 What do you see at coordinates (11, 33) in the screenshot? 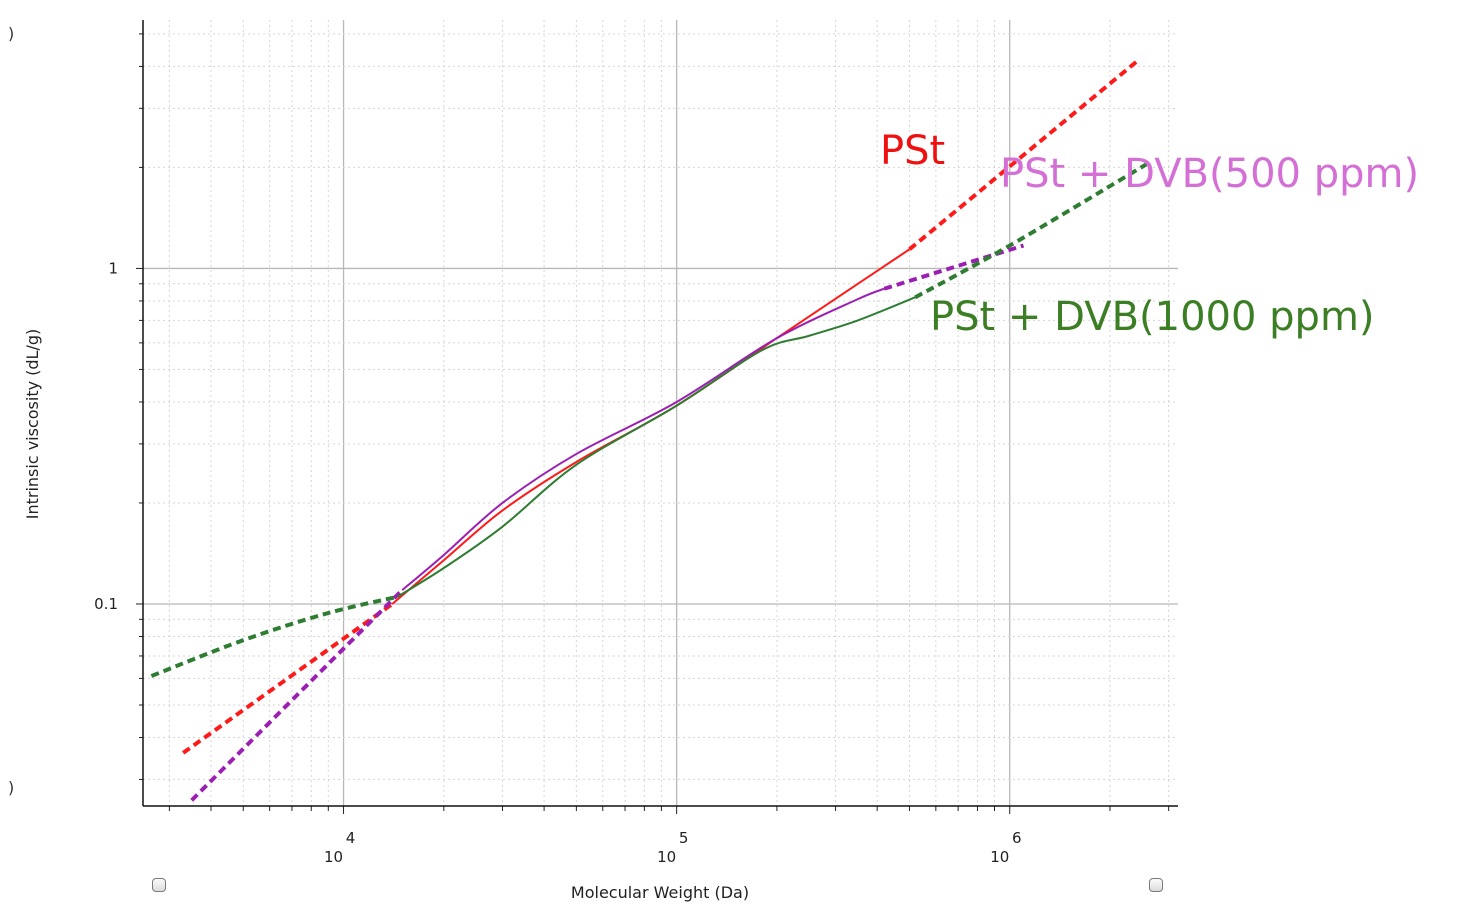
I see `left-edge-mark-top: )` at bounding box center [11, 33].